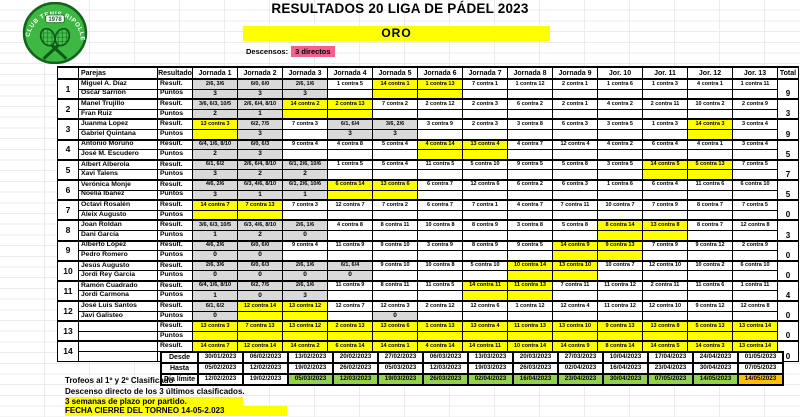 The height and width of the screenshot is (417, 800). What do you see at coordinates (665, 225) in the screenshot?
I see `result-cell: 13 contra 8` at bounding box center [665, 225].